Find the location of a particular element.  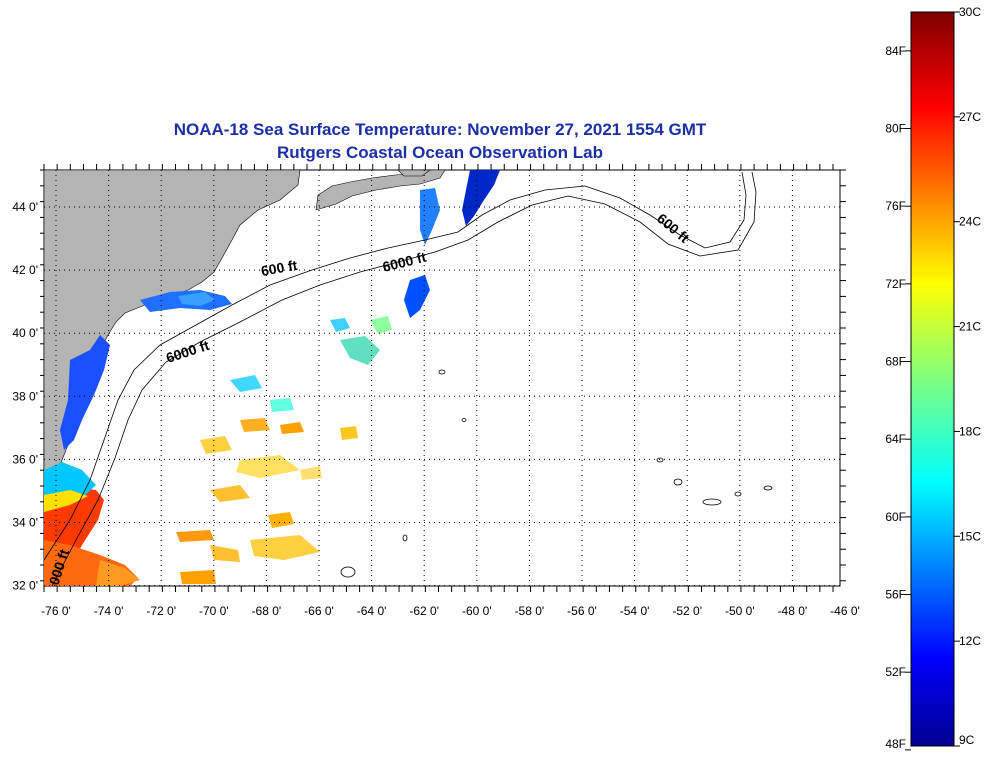

colorbar-celsius-label: 12C is located at coordinates (970, 641).